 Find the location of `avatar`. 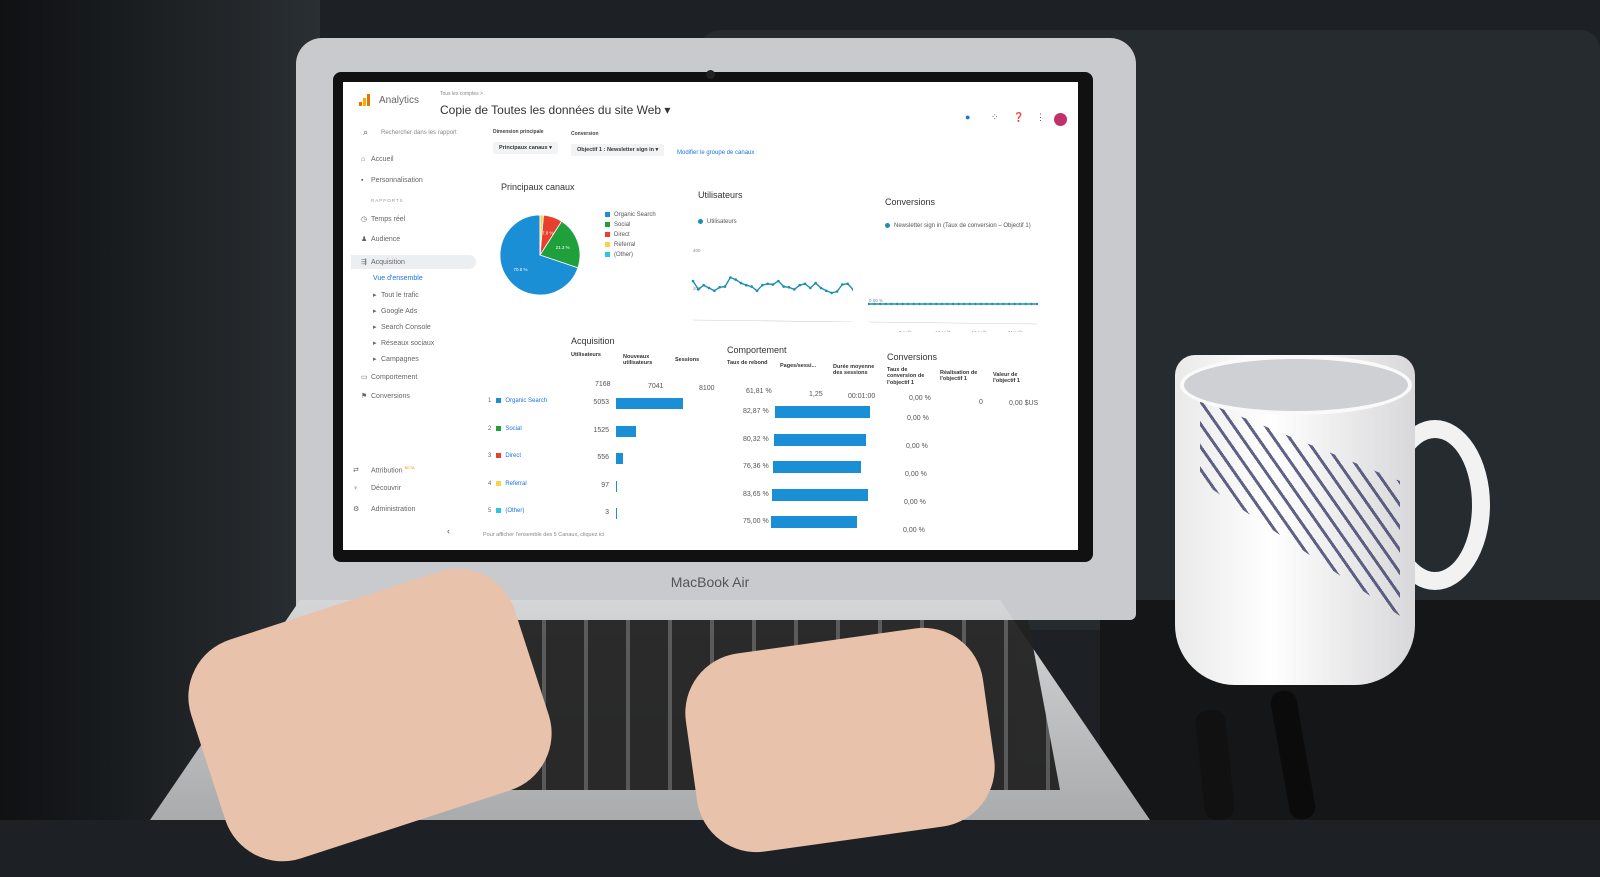

avatar is located at coordinates (1060, 119).